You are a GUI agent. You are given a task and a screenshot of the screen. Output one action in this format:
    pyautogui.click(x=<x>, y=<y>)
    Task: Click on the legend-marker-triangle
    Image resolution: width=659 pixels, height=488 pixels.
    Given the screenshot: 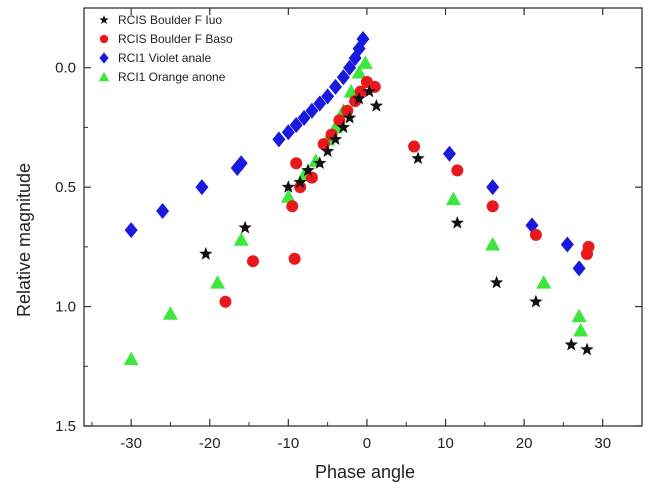 What is the action you would take?
    pyautogui.click(x=104, y=76)
    